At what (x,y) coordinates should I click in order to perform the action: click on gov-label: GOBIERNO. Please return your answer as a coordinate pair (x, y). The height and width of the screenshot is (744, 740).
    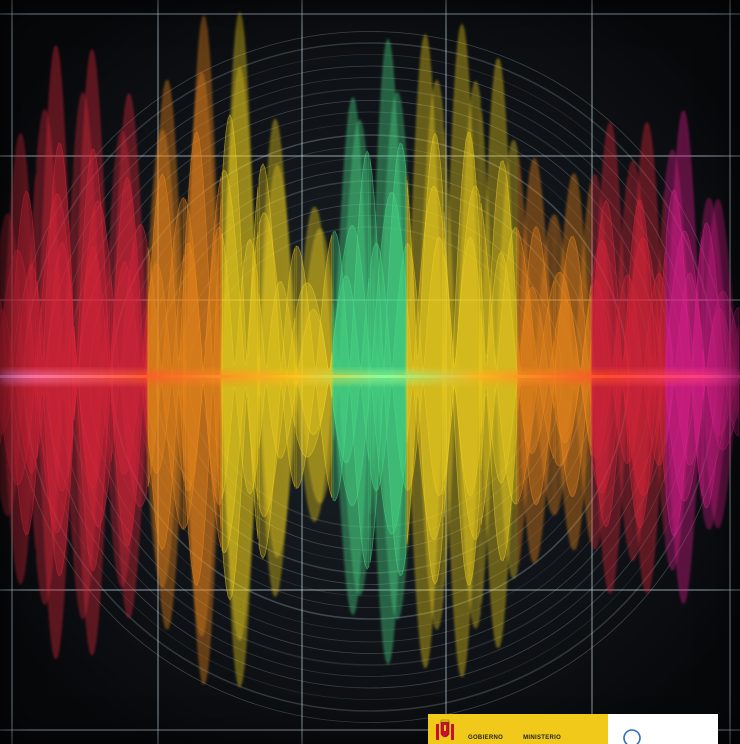
    Looking at the image, I should click on (486, 738).